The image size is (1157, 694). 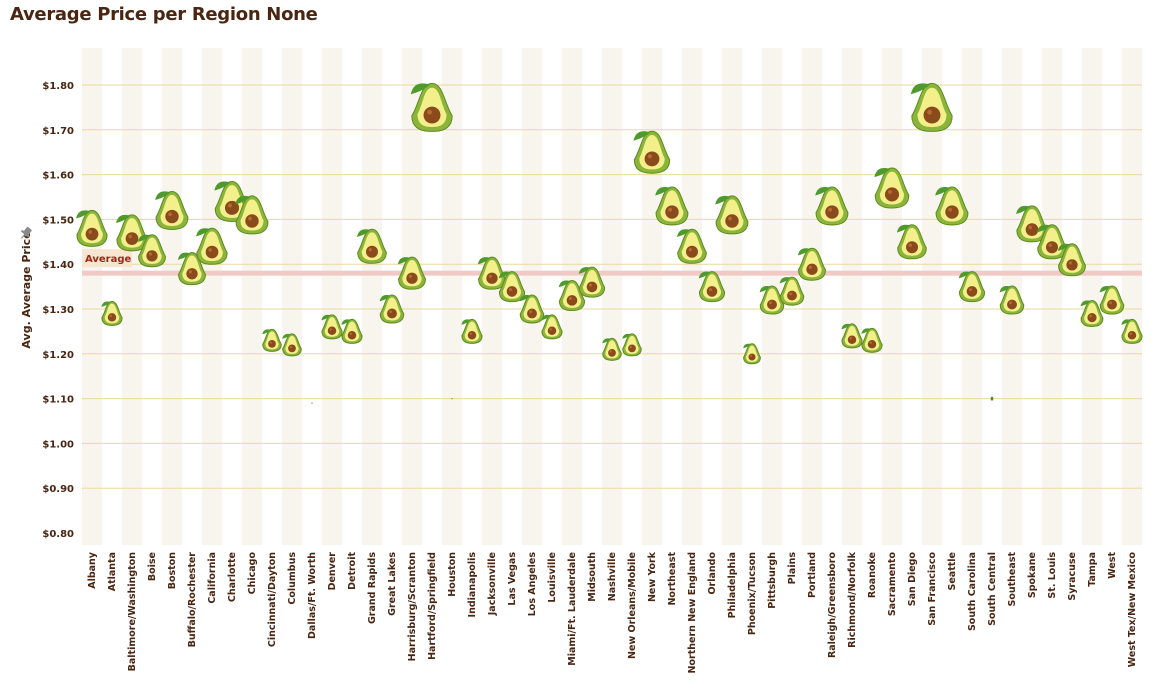 What do you see at coordinates (164, 14) in the screenshot?
I see `chart-title: Average Price per Region None` at bounding box center [164, 14].